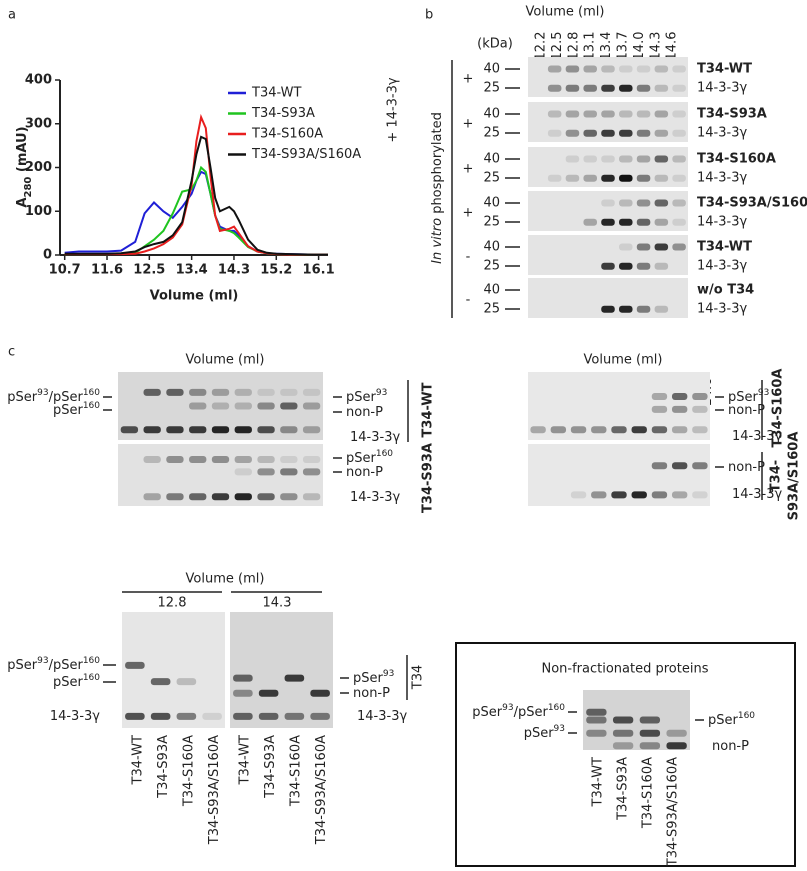 The image size is (807, 871). I want to click on lane-label: T34-S93A/S160A, so click(214, 790).